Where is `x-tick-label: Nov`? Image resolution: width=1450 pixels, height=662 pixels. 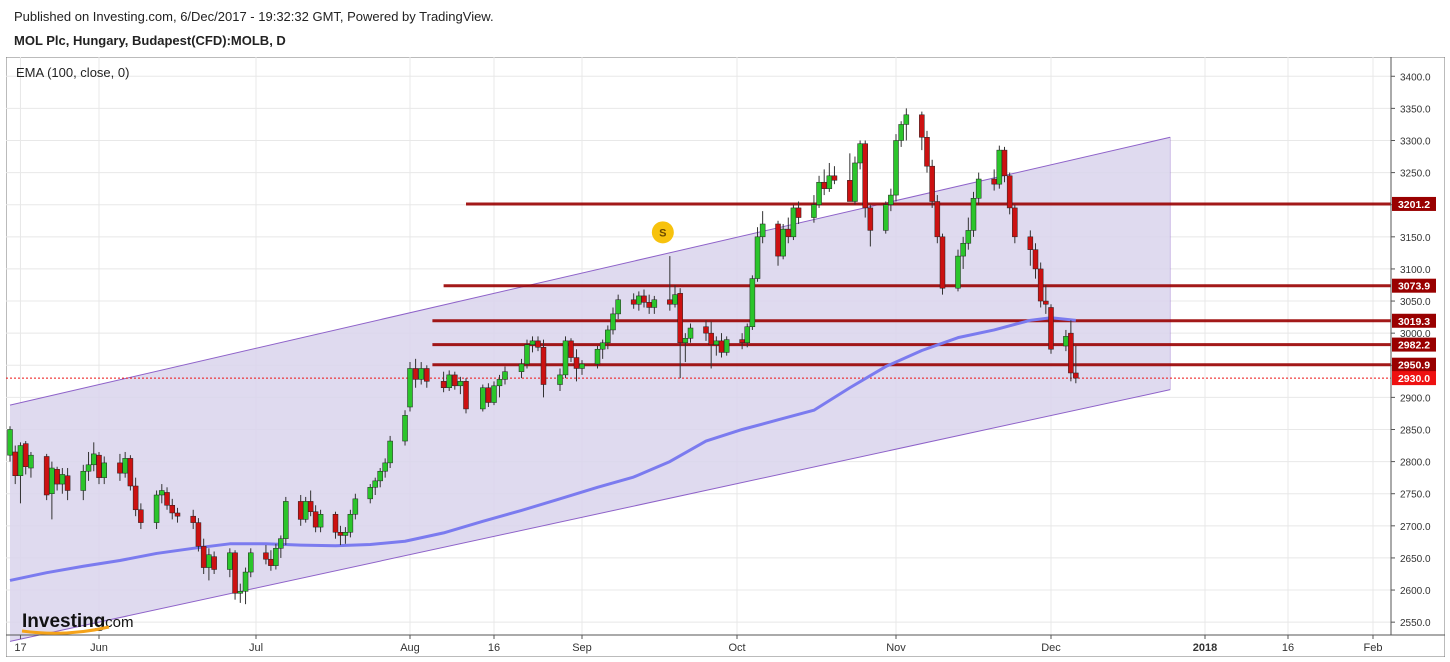 x-tick-label: Nov is located at coordinates (896, 648).